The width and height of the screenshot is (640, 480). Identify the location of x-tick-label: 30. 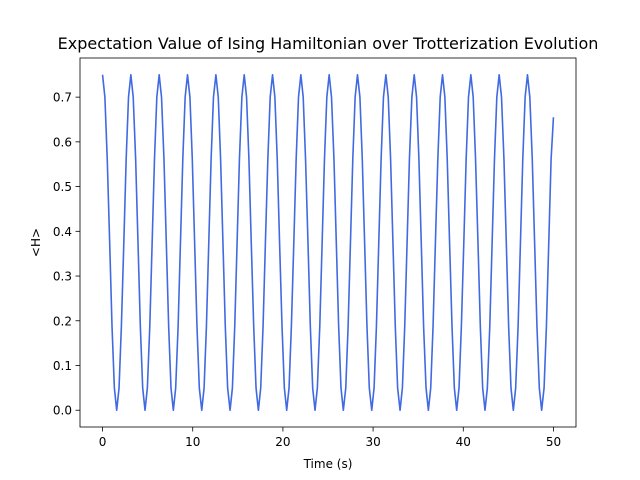
(372, 442).